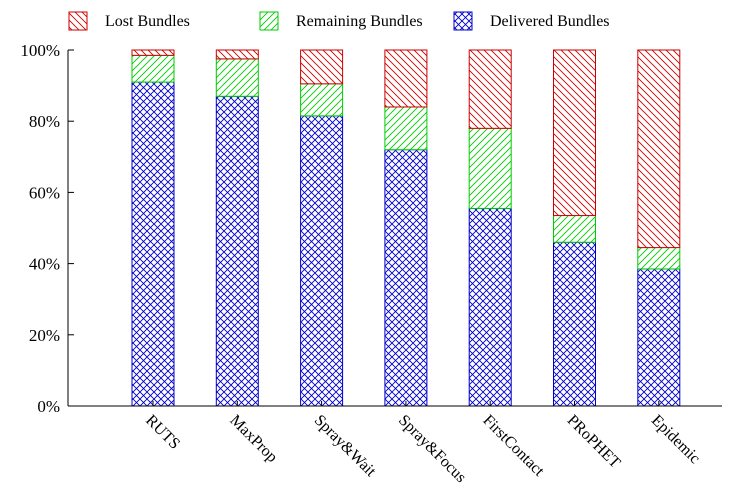  Describe the element at coordinates (322, 67) in the screenshot. I see `bar-spray-wait-lost-bundles` at that location.